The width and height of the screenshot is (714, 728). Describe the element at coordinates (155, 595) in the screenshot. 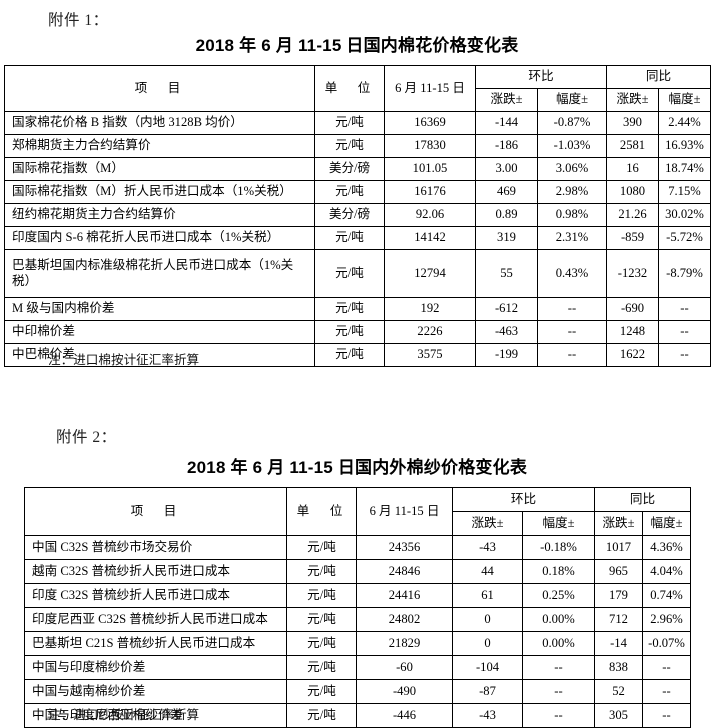

I see `row-item: 印度 C32S 普梳纱折人民币进口成本` at that location.